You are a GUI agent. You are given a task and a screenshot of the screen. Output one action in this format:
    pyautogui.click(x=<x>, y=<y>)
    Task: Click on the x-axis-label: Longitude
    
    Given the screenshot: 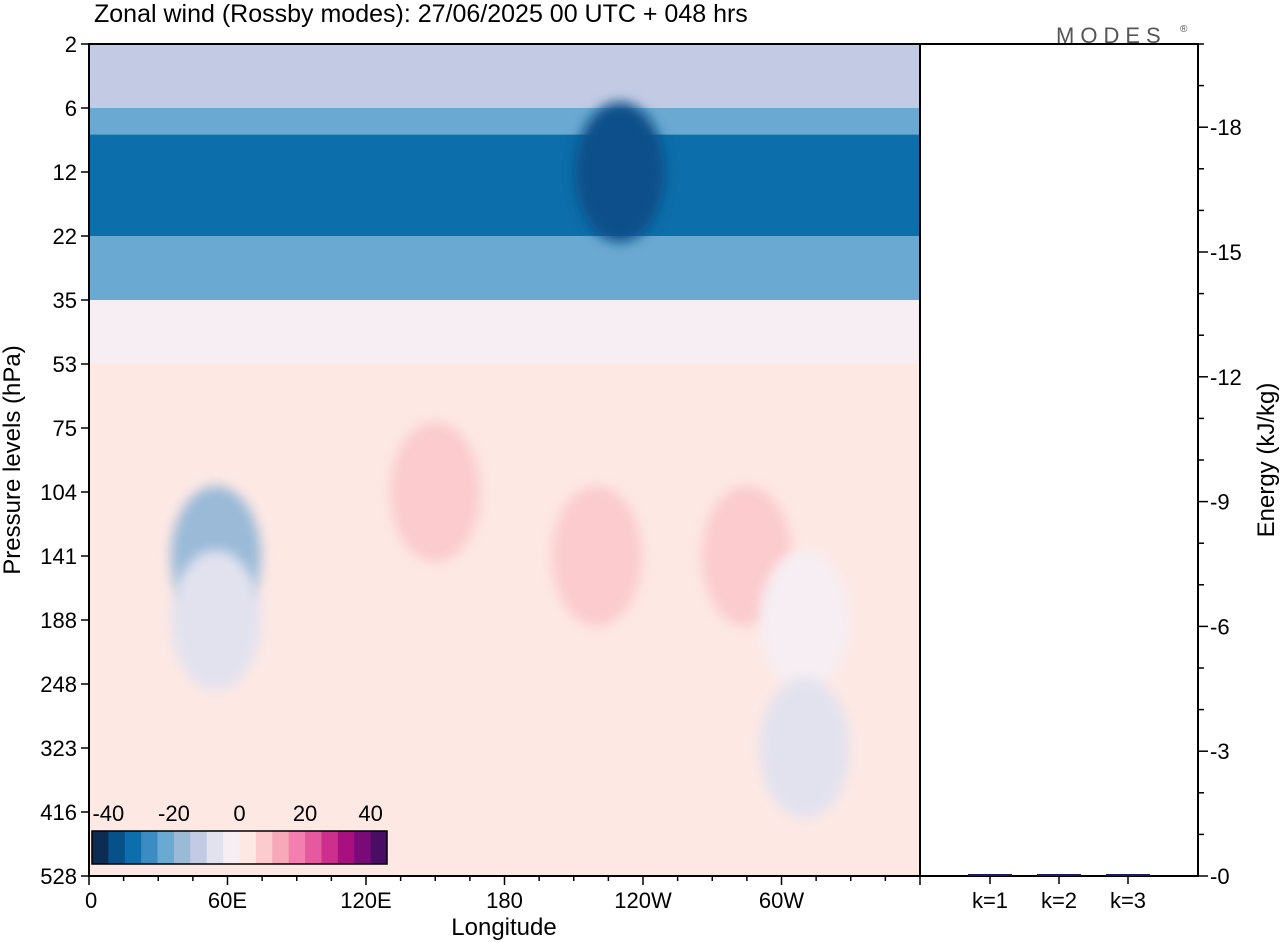 What is the action you would take?
    pyautogui.click(x=503, y=927)
    